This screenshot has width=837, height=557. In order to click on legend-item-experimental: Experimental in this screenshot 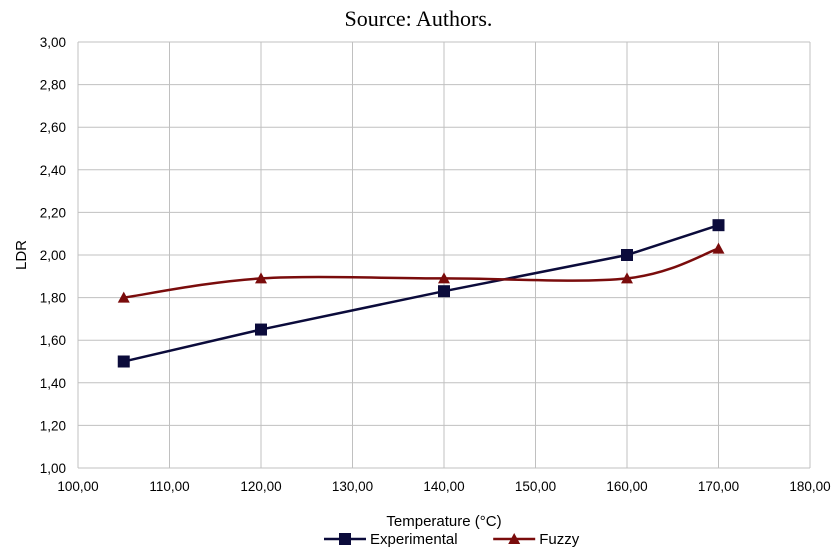, I will do `click(391, 539)`.